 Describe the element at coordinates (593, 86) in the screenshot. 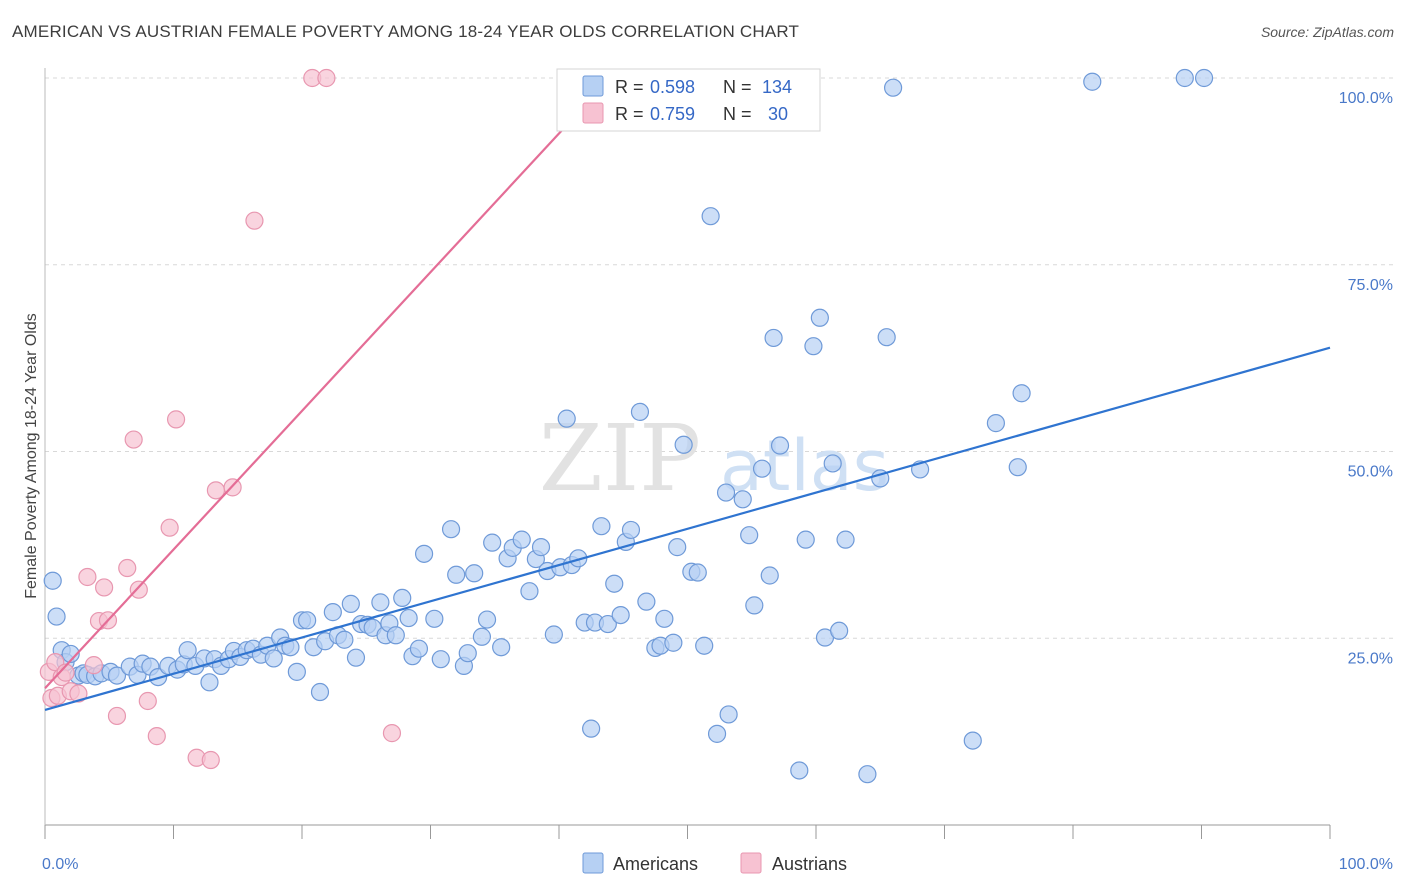

I see `legend-swatch-americans` at that location.